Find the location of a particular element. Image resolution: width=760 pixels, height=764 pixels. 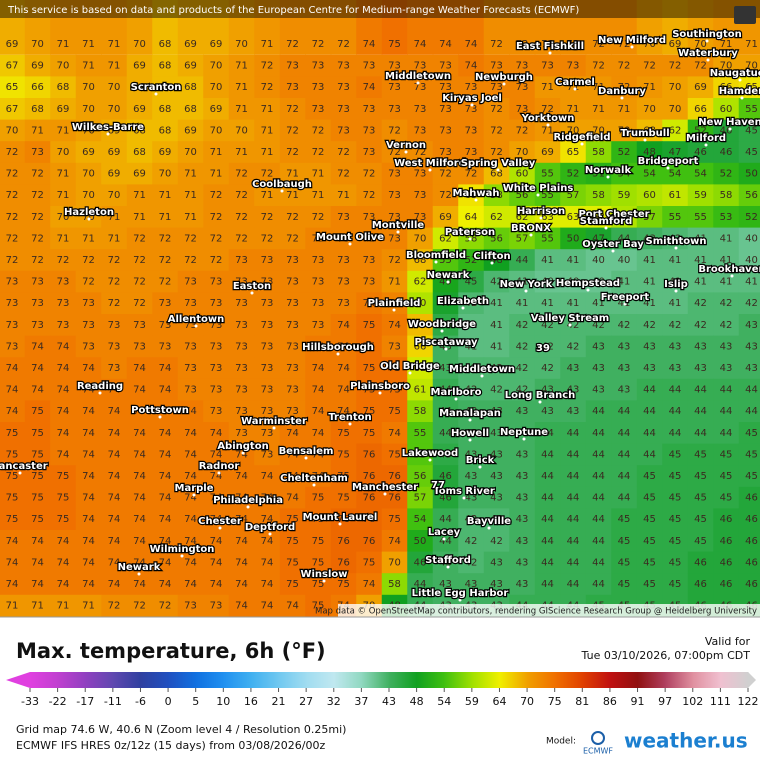

place-label: Stamford is located at coordinates (606, 221).